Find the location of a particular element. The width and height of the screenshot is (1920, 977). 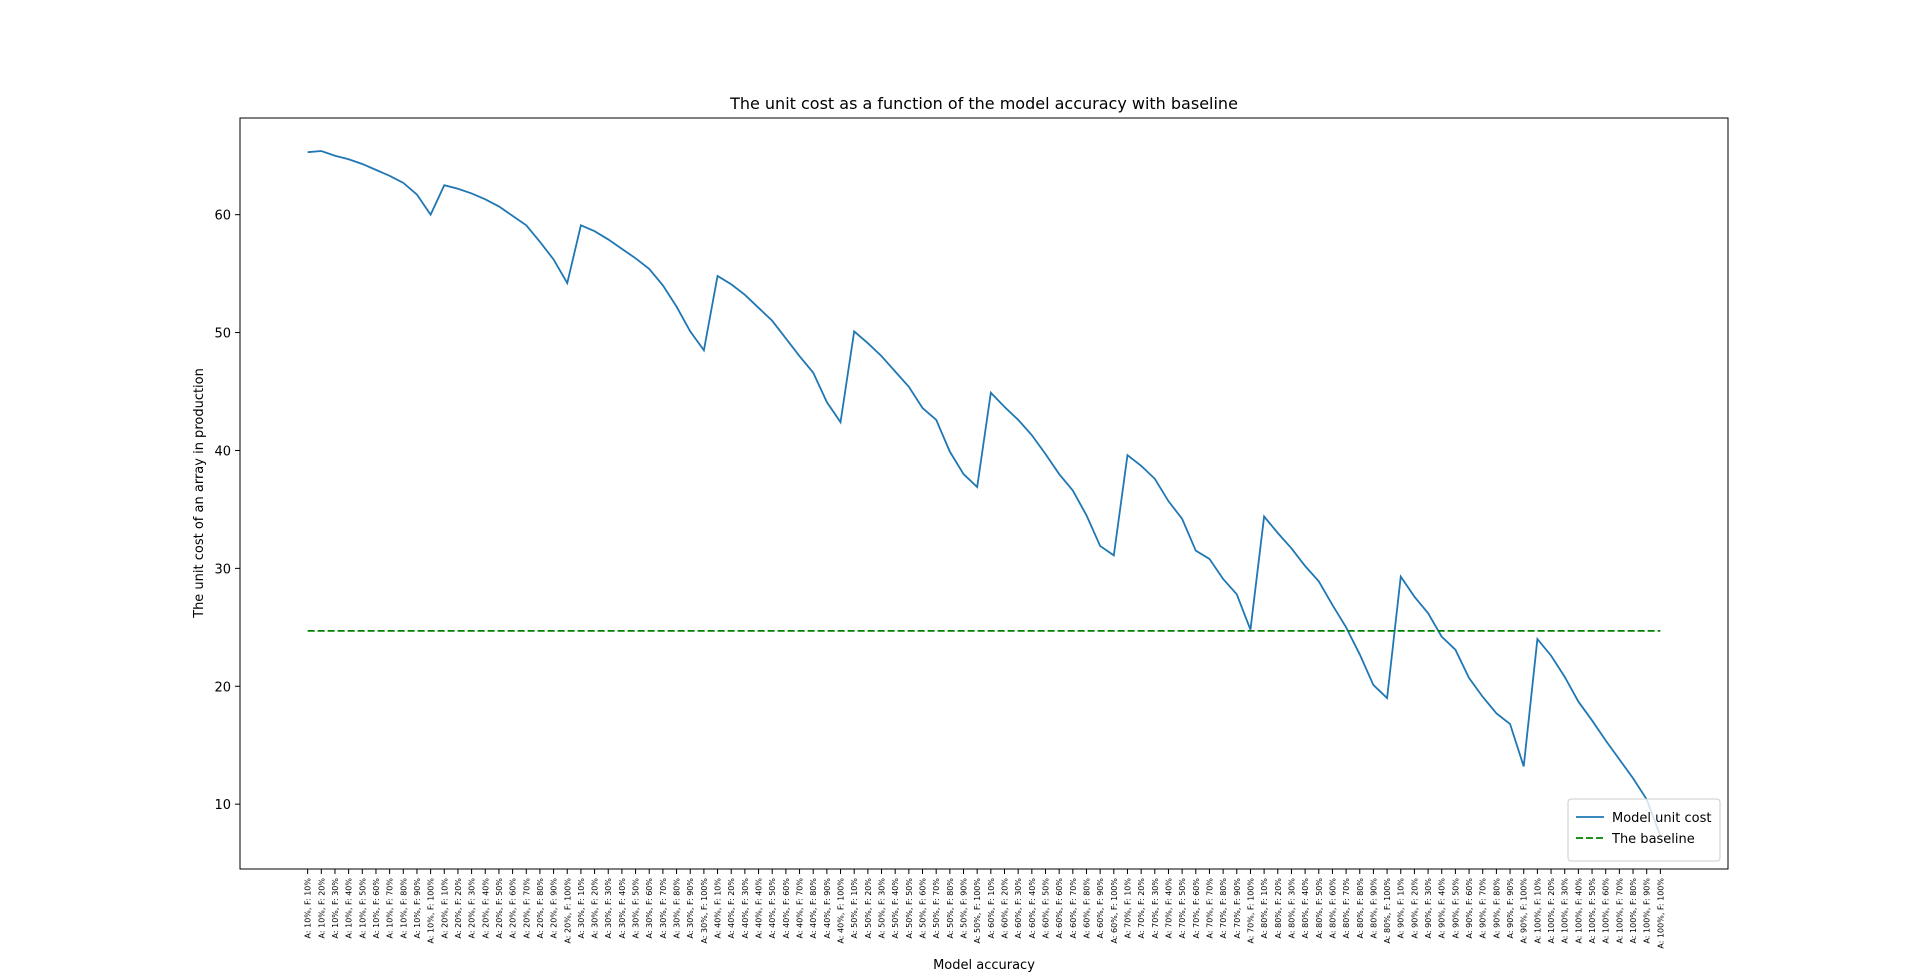

x-tick-label: A: 70%, F: 100% is located at coordinates (1250, 911).